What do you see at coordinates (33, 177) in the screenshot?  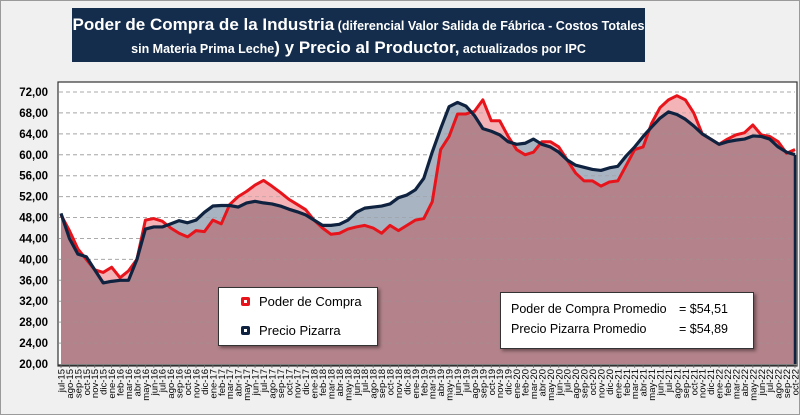 I see `y-tick-label: 56,00` at bounding box center [33, 177].